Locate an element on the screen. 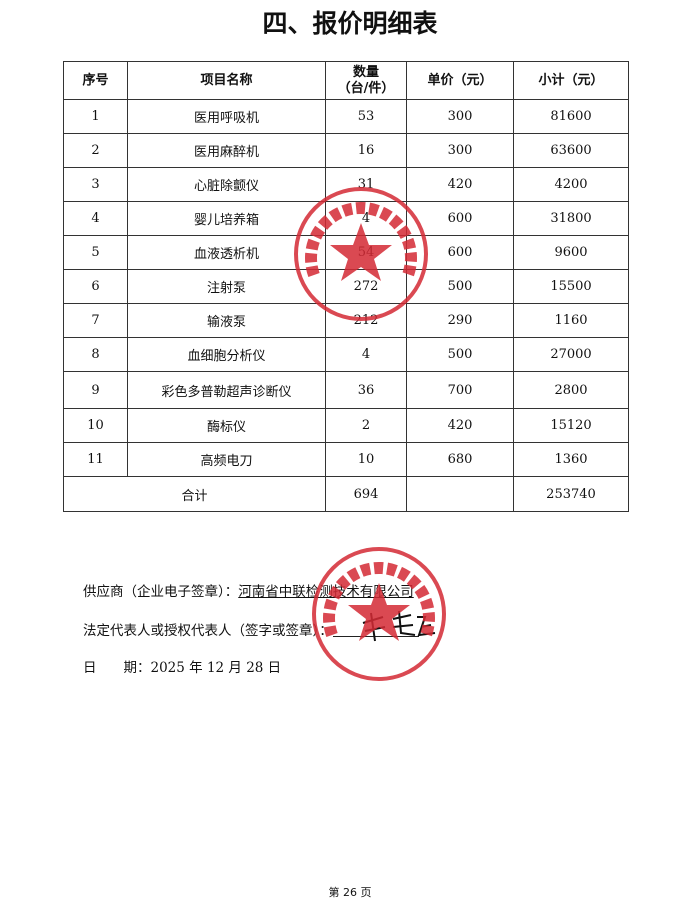 This screenshot has width=700, height=907. cell-index: 9 is located at coordinates (95, 390).